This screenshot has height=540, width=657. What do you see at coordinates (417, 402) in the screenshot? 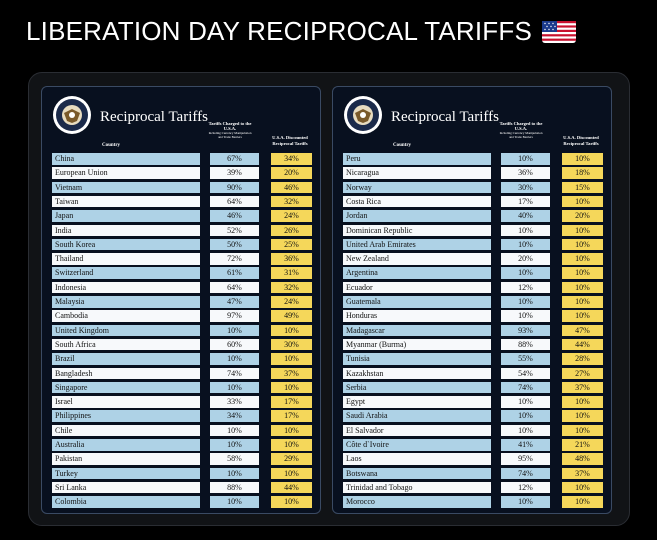
I see `country-cell: Egypt` at bounding box center [417, 402].